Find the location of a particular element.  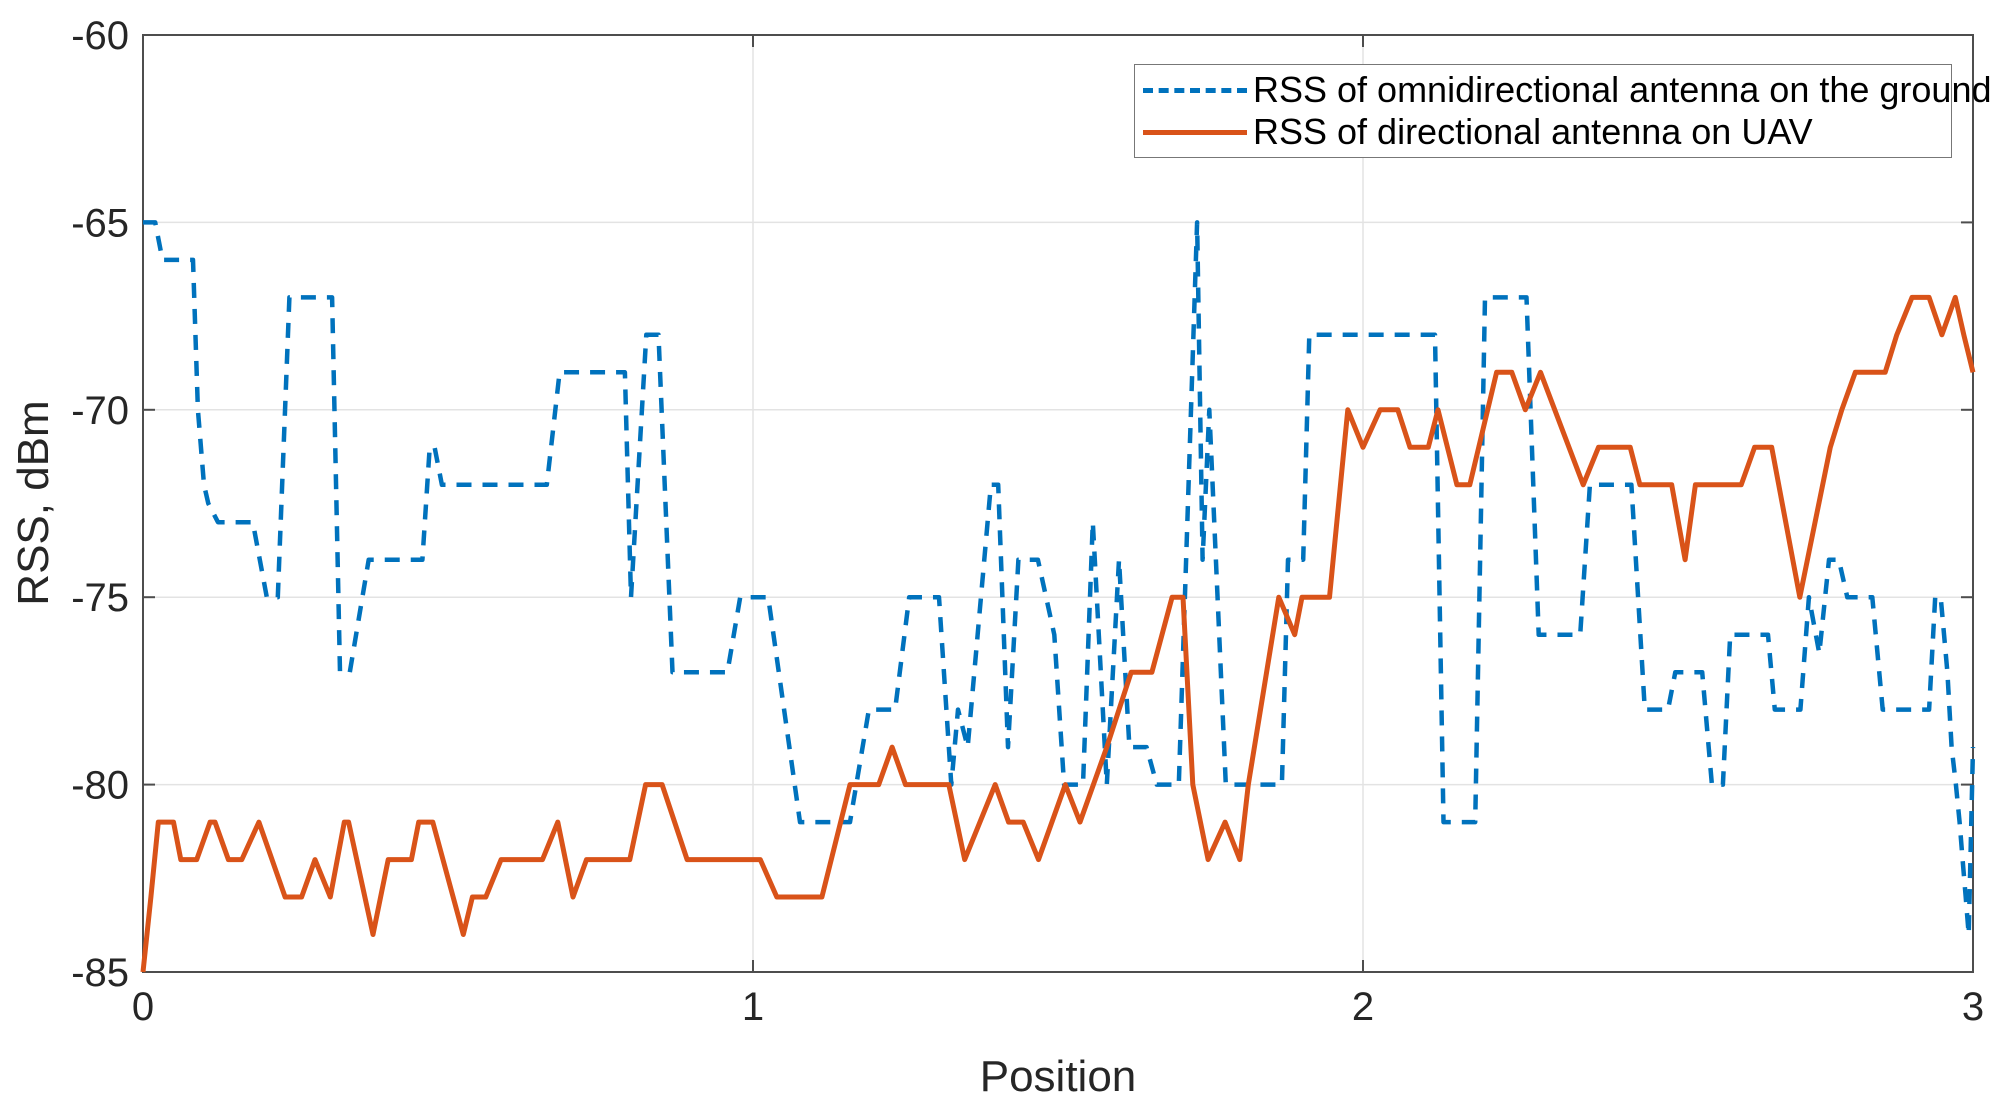

x-tick-label: 1 is located at coordinates (753, 1007).